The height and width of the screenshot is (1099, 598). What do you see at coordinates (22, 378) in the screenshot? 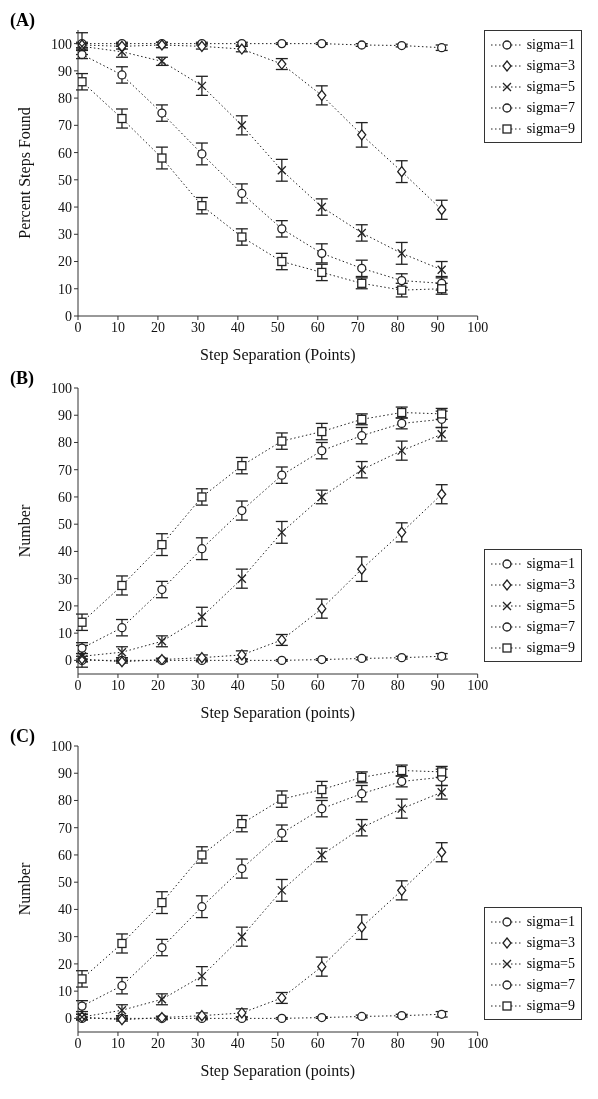
I see `chart-title: (B)` at bounding box center [22, 378].